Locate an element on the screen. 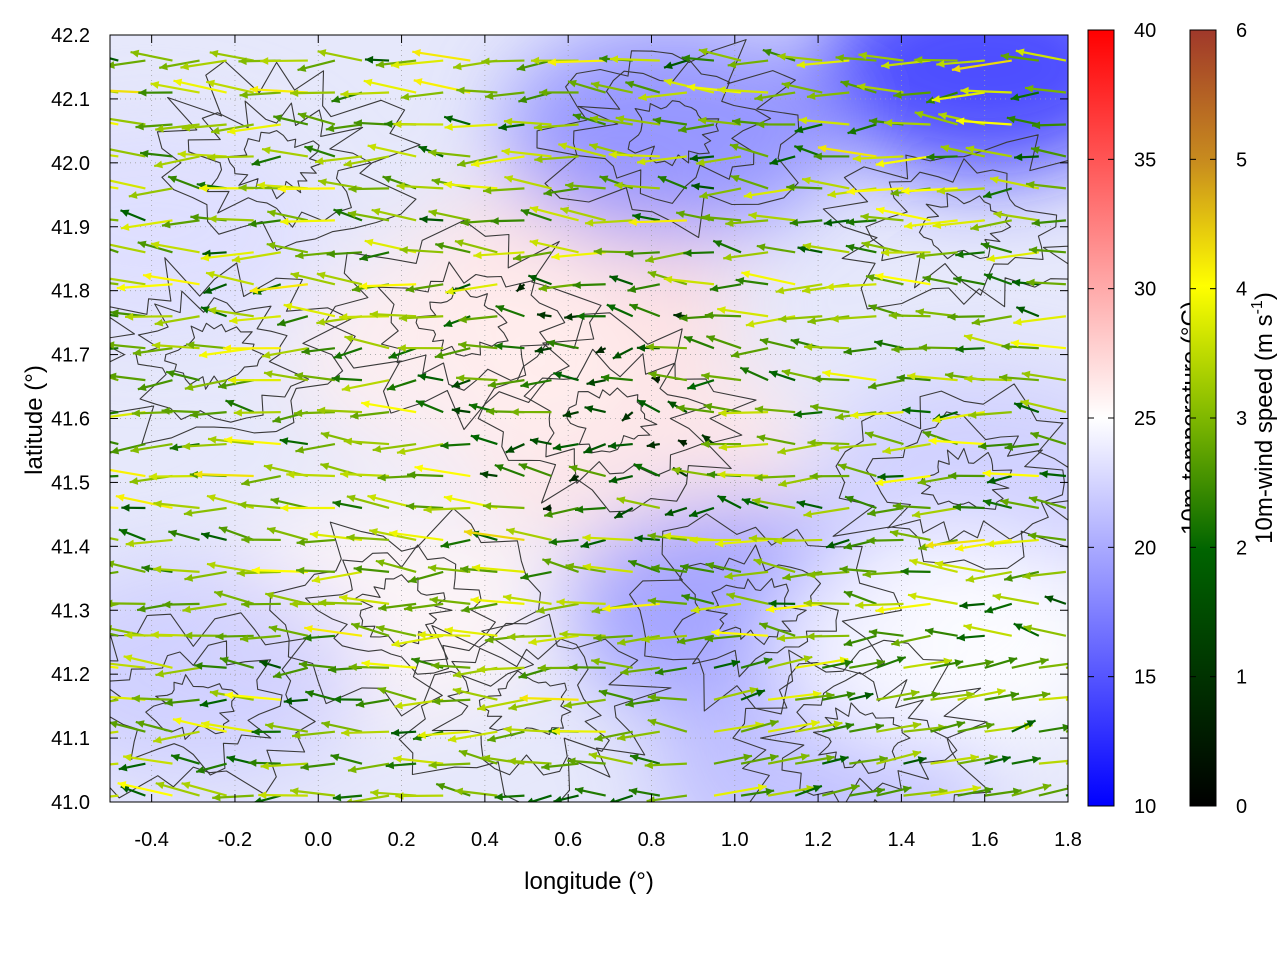 The width and height of the screenshot is (1280, 960). x-tick-label: 1.6 is located at coordinates (985, 840).